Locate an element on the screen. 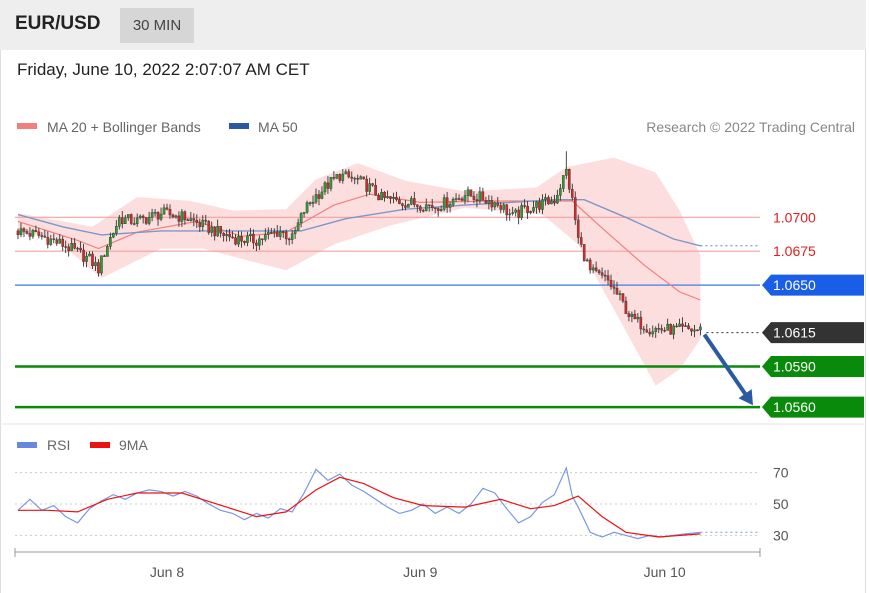  price-tag-label: 1.0560 is located at coordinates (794, 407).